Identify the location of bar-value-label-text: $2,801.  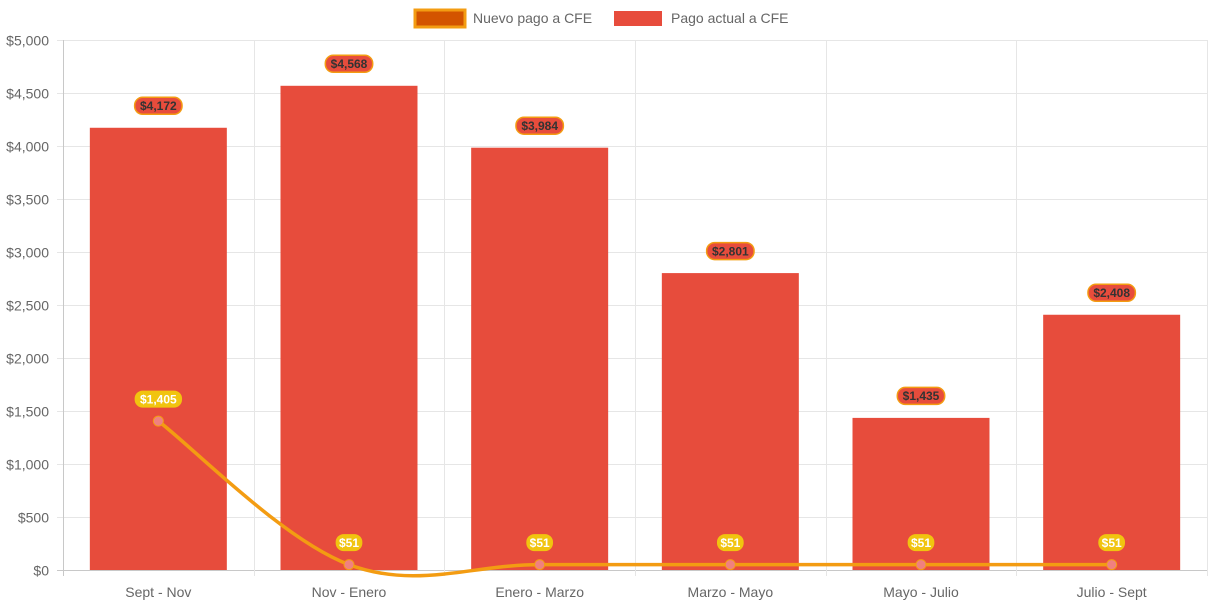
(730, 251).